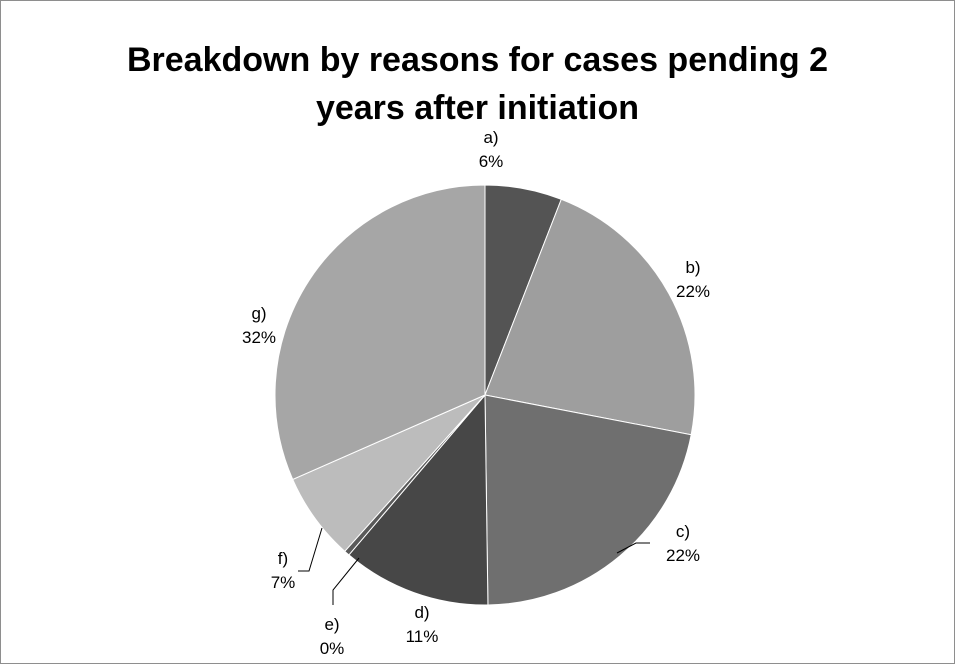 The height and width of the screenshot is (664, 955). I want to click on chart-title-line-1: Breakdown by reasons for cases pending 2, so click(477, 60).